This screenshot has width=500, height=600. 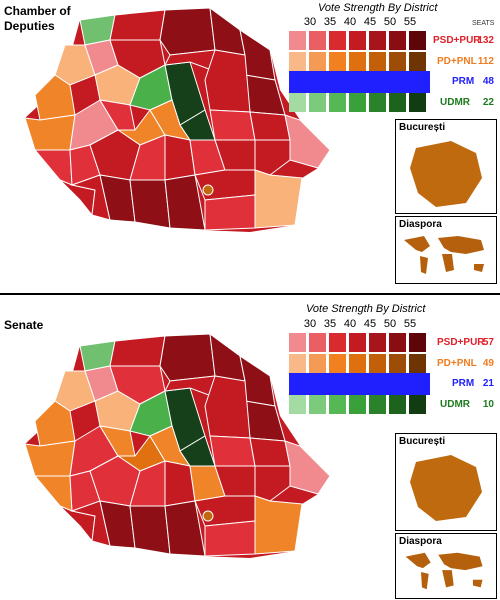 What do you see at coordinates (488, 383) in the screenshot?
I see `prm-seats: 21` at bounding box center [488, 383].